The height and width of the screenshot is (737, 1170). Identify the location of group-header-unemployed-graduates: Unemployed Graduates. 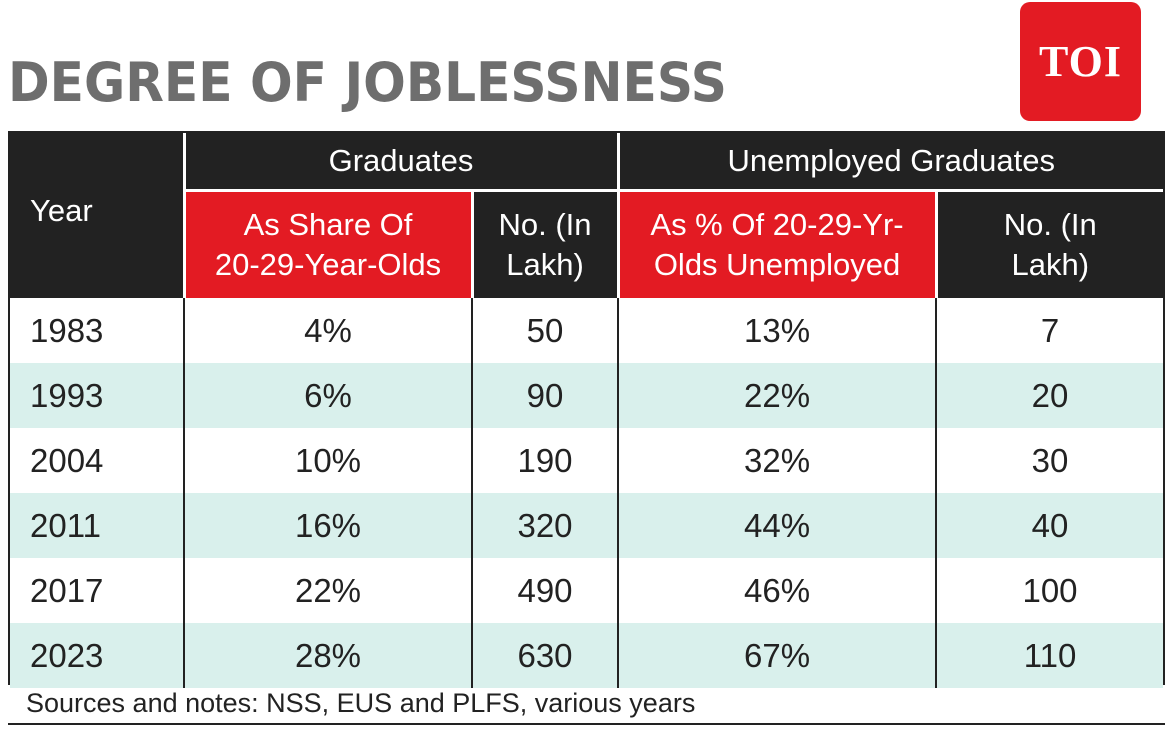
(889, 162).